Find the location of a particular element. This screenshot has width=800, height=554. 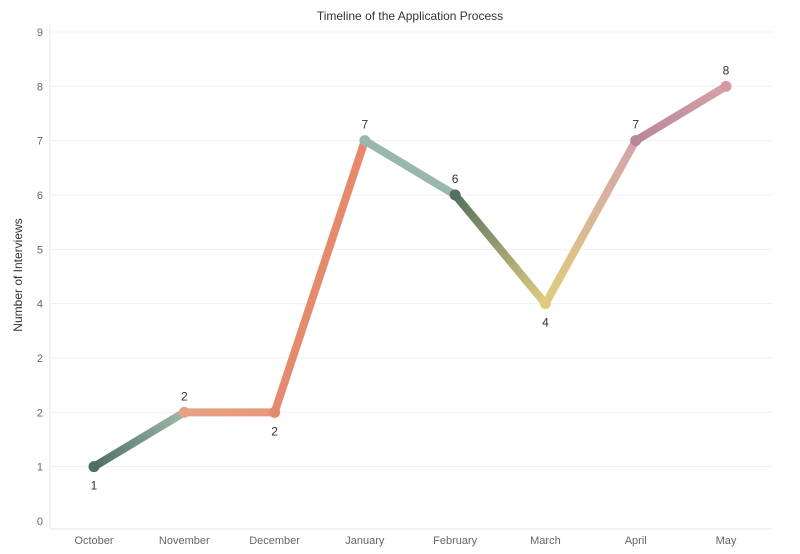

data-label: 1 is located at coordinates (94, 486).